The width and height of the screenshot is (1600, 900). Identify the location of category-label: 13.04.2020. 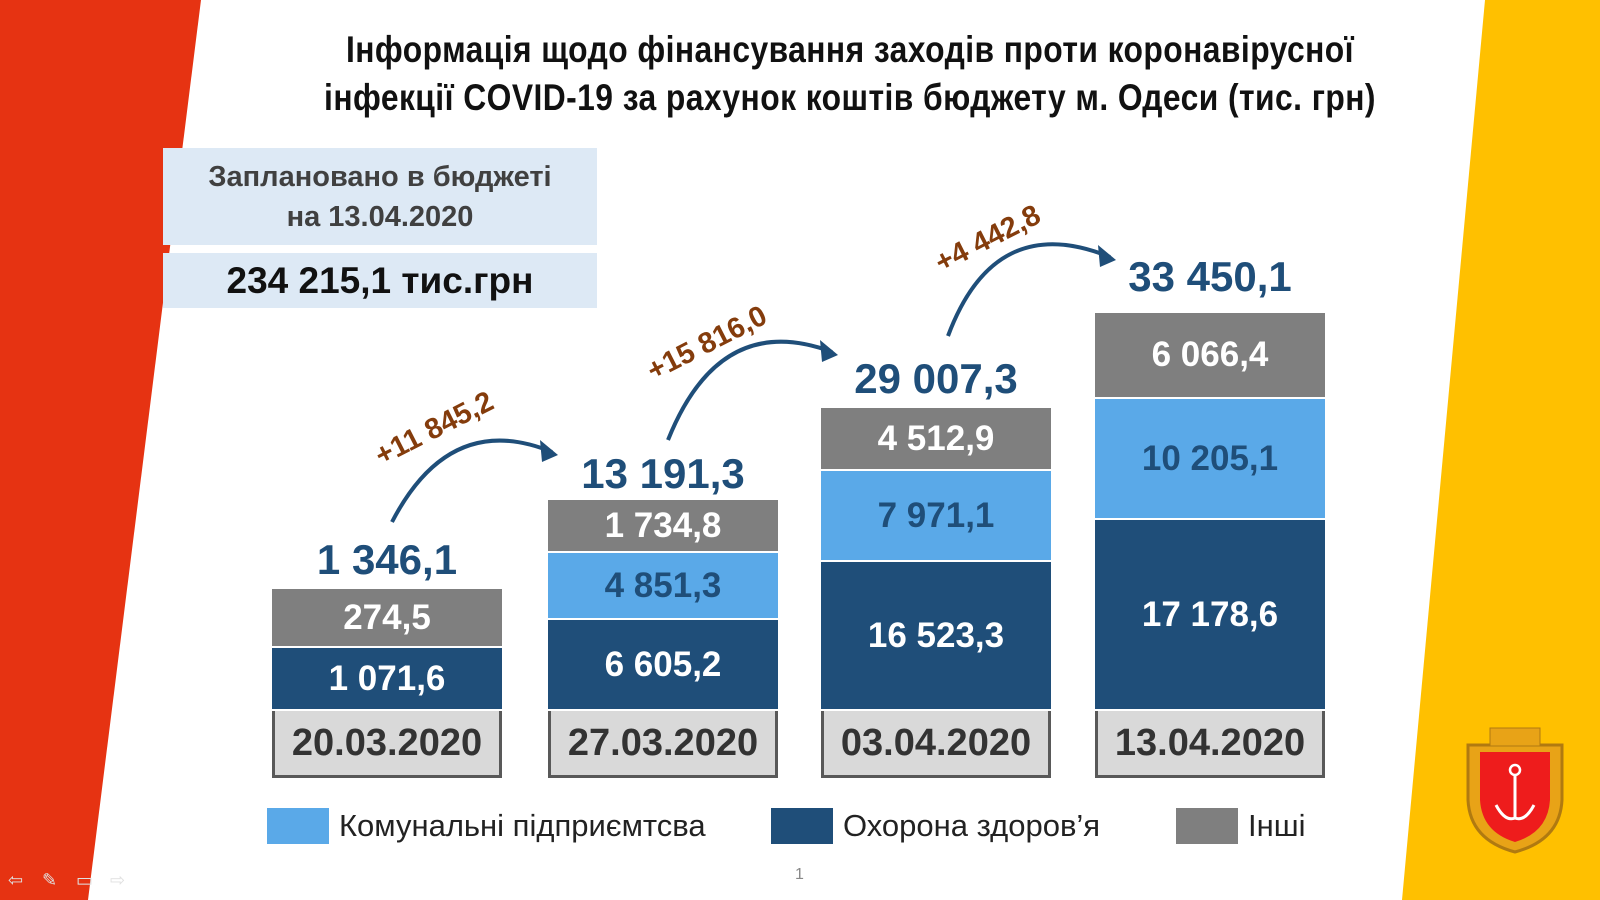
(1210, 744).